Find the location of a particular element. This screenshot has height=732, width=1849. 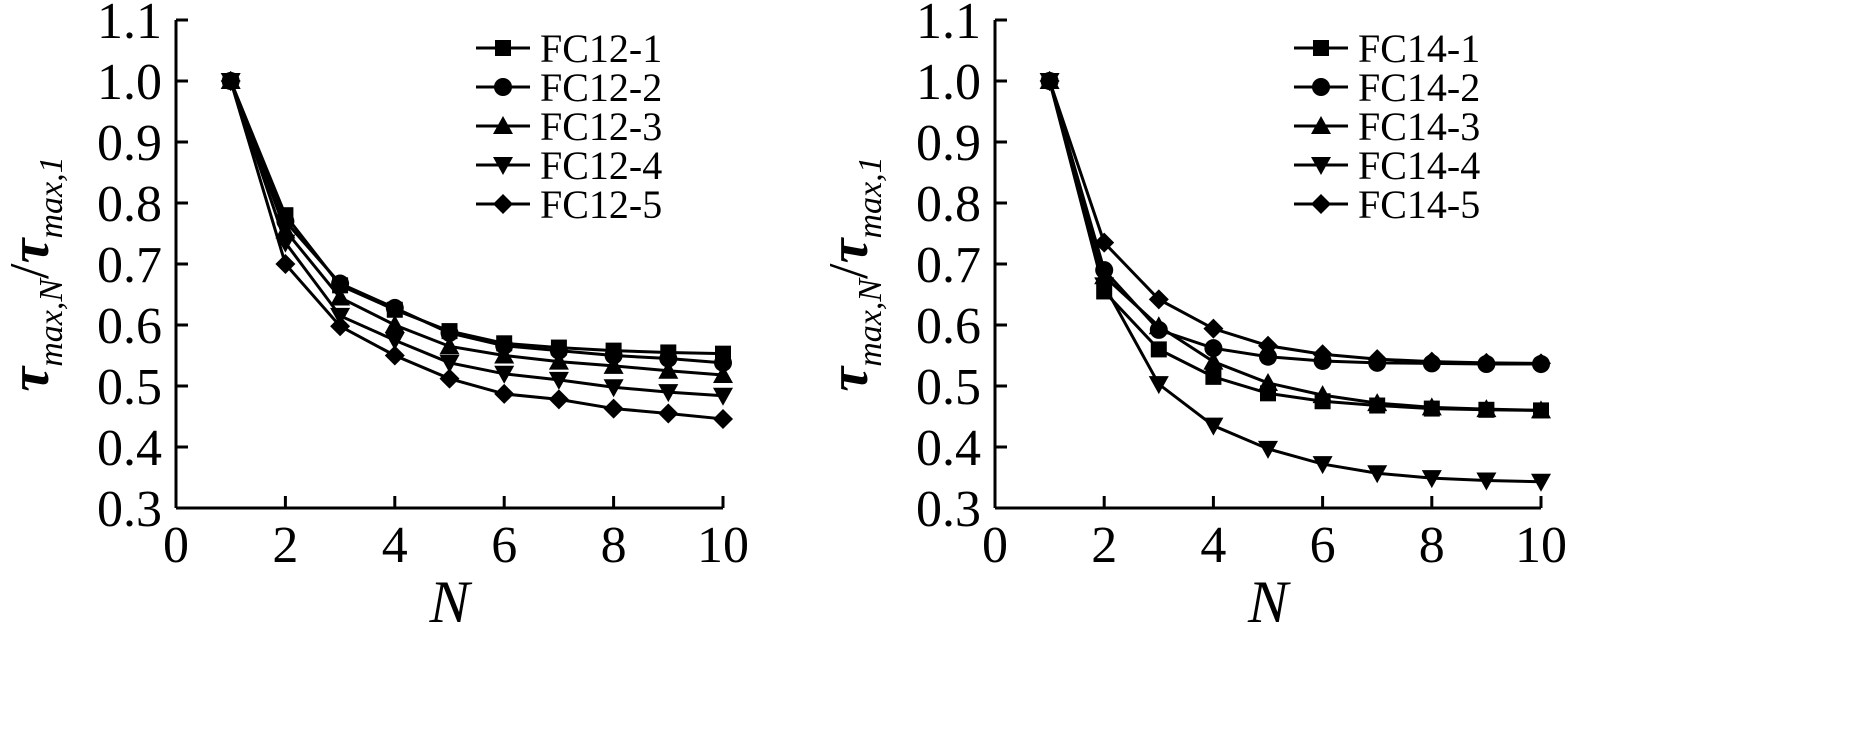

y-tick-label: 0.9 is located at coordinates (948, 143).